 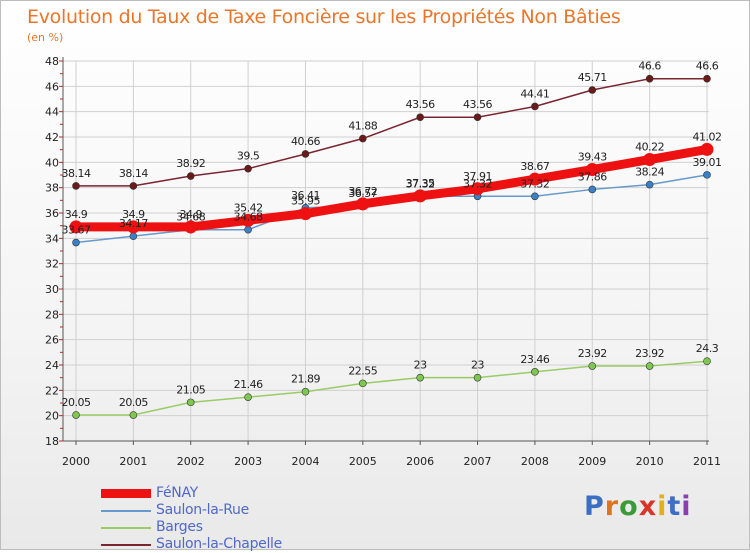 I want to click on data-label: 39.01, so click(x=707, y=162).